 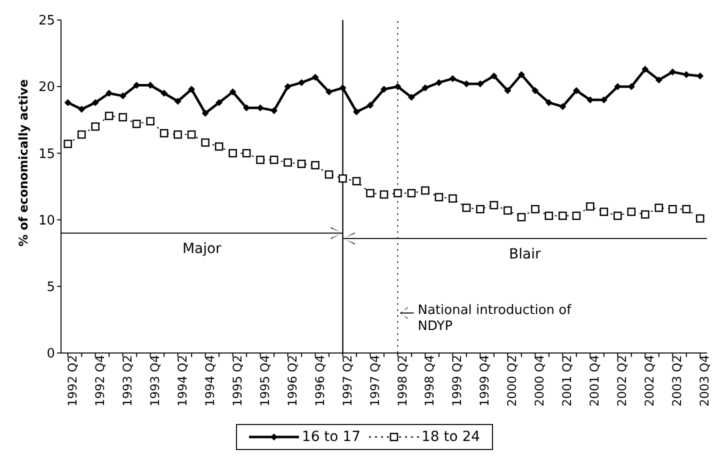 I want to click on x-tick-label: 2001 Q2, so click(x=567, y=380).